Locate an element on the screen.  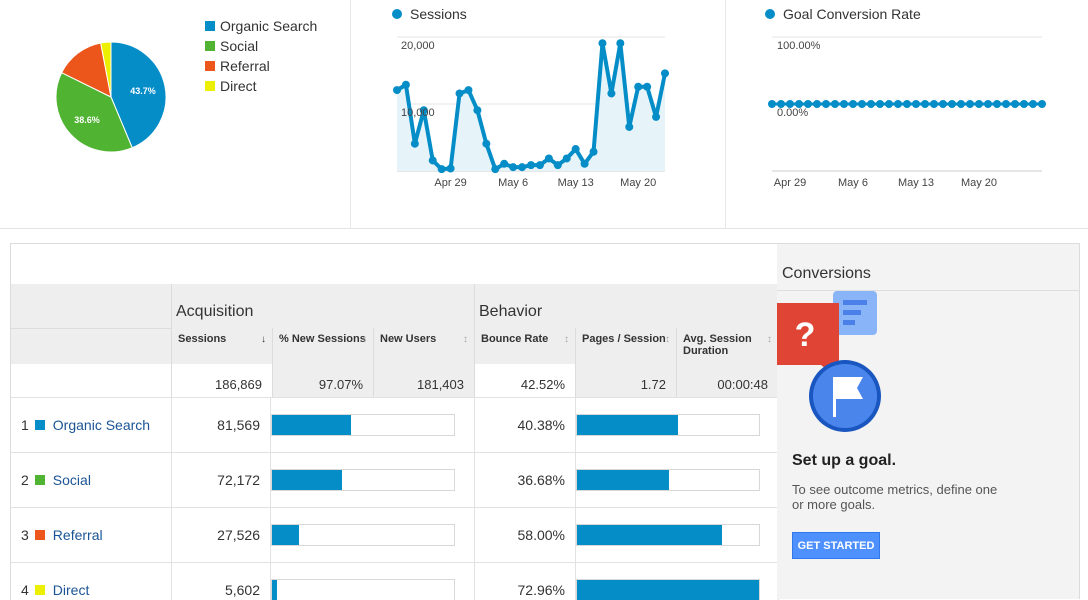
goal-conversion-legend: Goal Conversion Rate is located at coordinates (843, 14).